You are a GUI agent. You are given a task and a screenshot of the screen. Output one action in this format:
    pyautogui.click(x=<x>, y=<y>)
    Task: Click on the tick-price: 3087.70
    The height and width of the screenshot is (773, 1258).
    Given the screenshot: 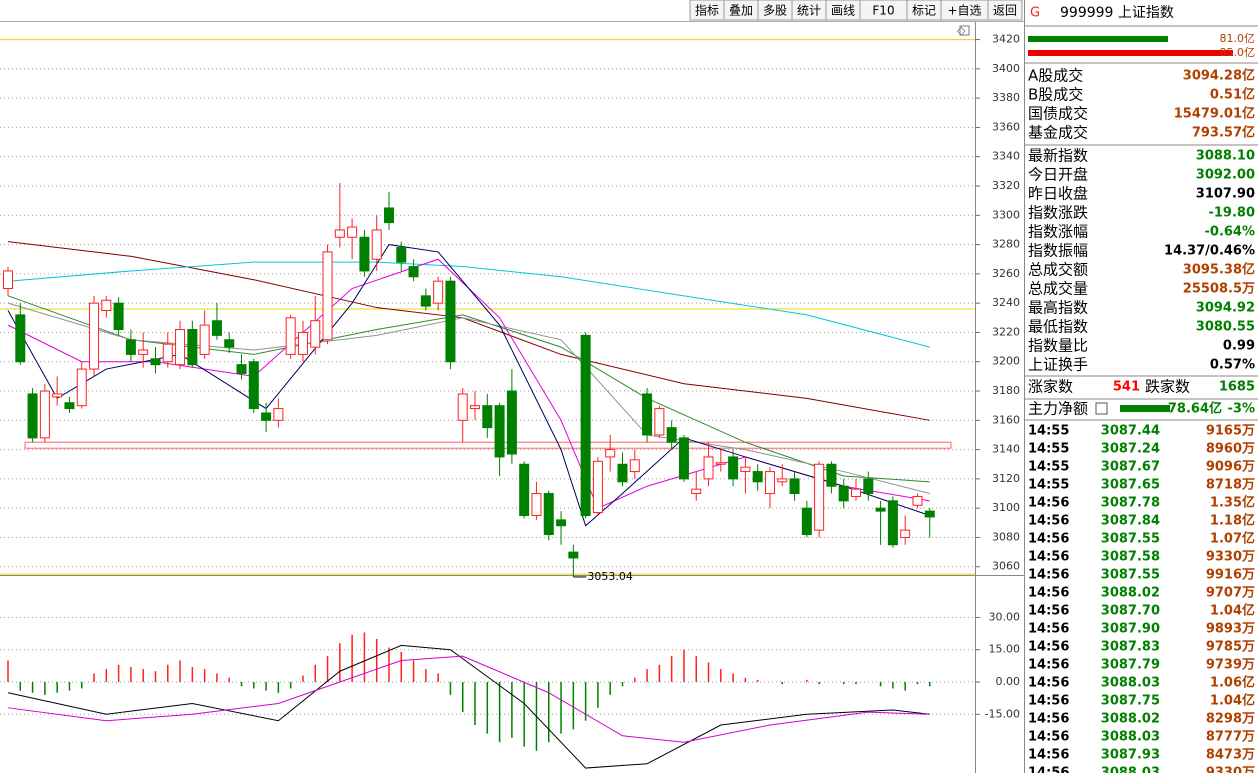 What is the action you would take?
    pyautogui.click(x=1130, y=611)
    